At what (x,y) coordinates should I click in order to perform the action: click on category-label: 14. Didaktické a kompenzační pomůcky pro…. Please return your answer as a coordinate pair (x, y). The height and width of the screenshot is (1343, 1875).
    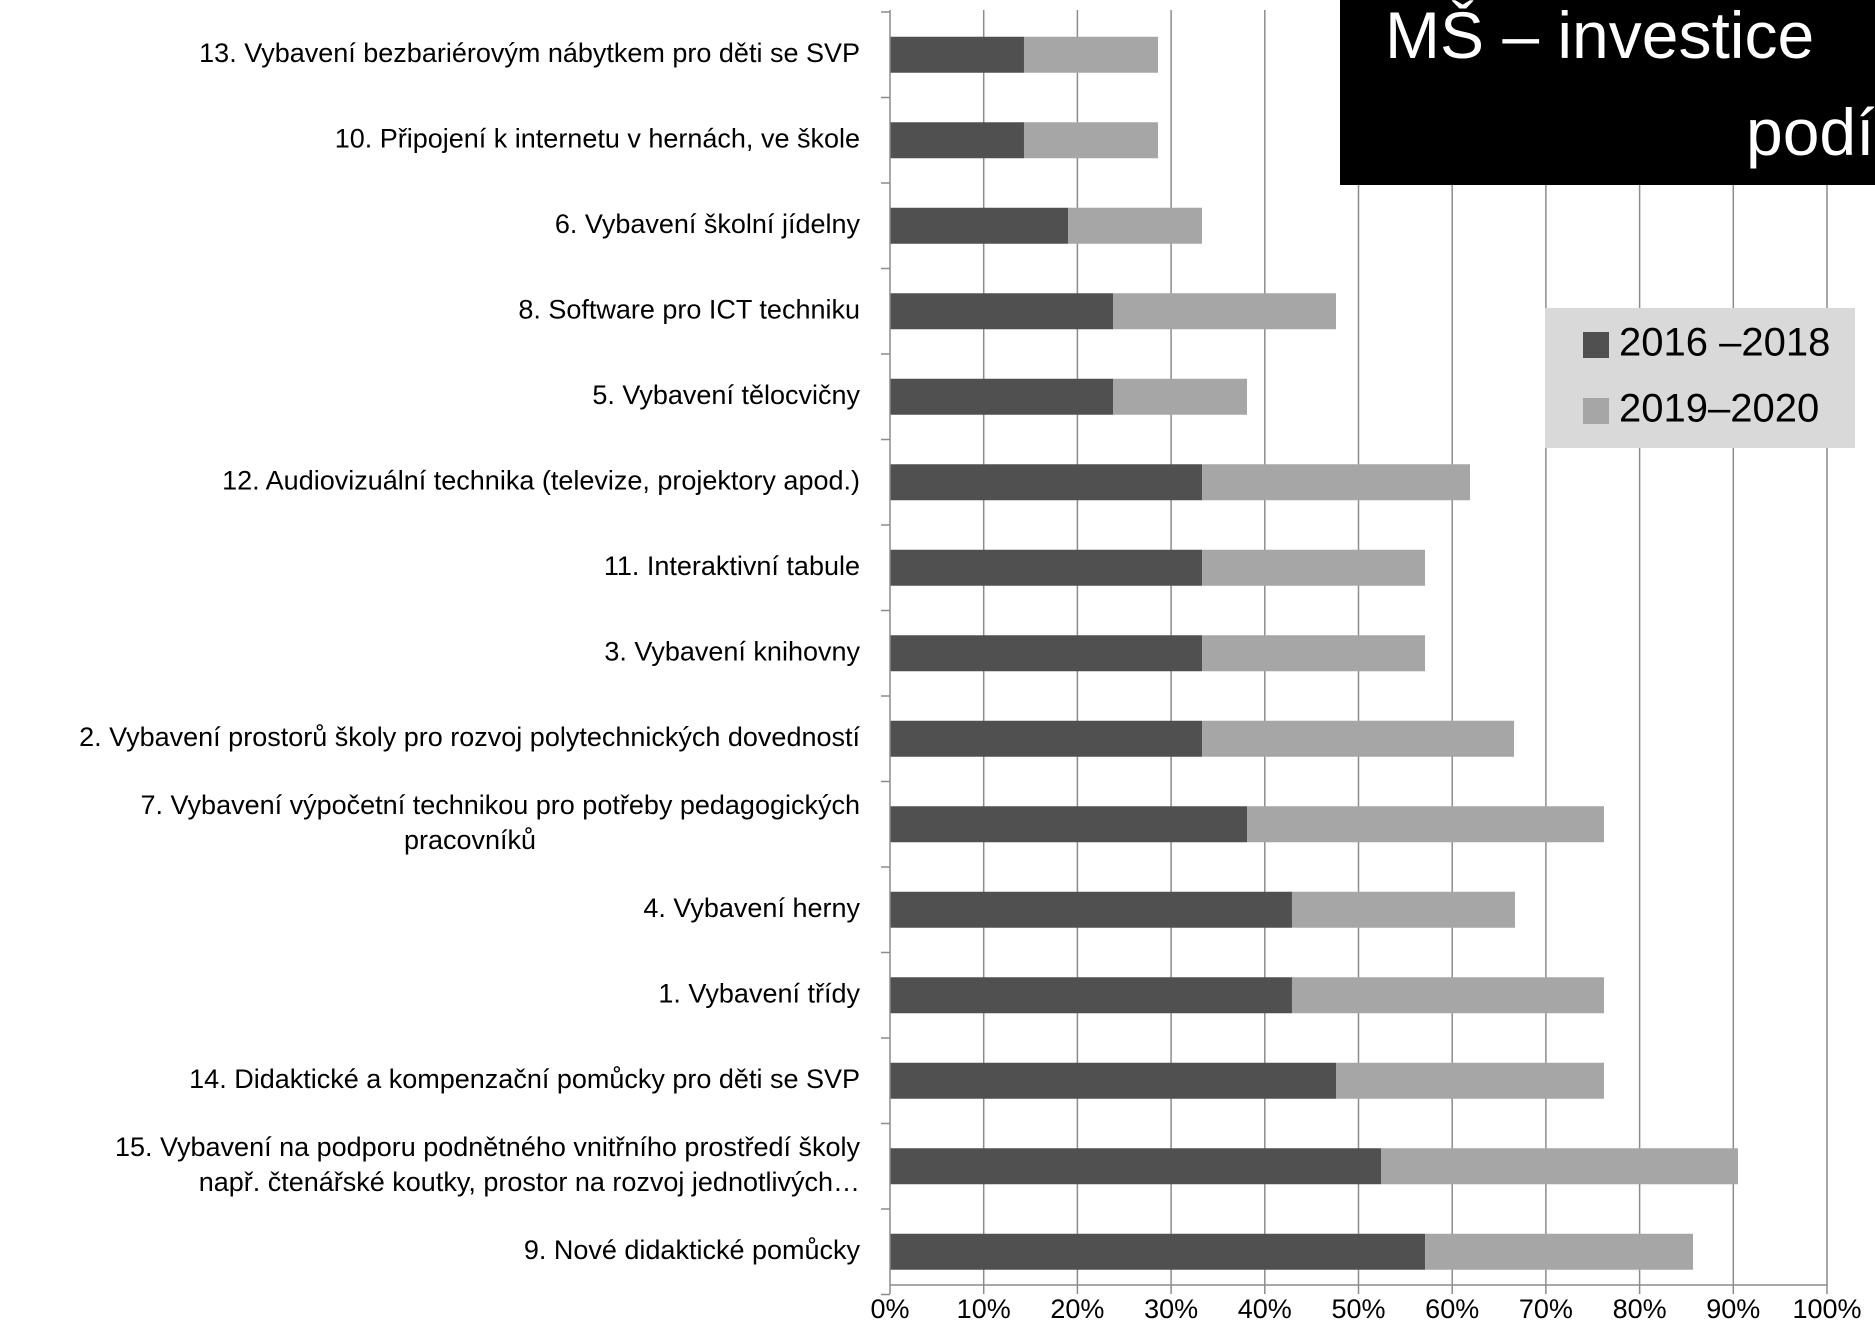
    Looking at the image, I should click on (524, 1079).